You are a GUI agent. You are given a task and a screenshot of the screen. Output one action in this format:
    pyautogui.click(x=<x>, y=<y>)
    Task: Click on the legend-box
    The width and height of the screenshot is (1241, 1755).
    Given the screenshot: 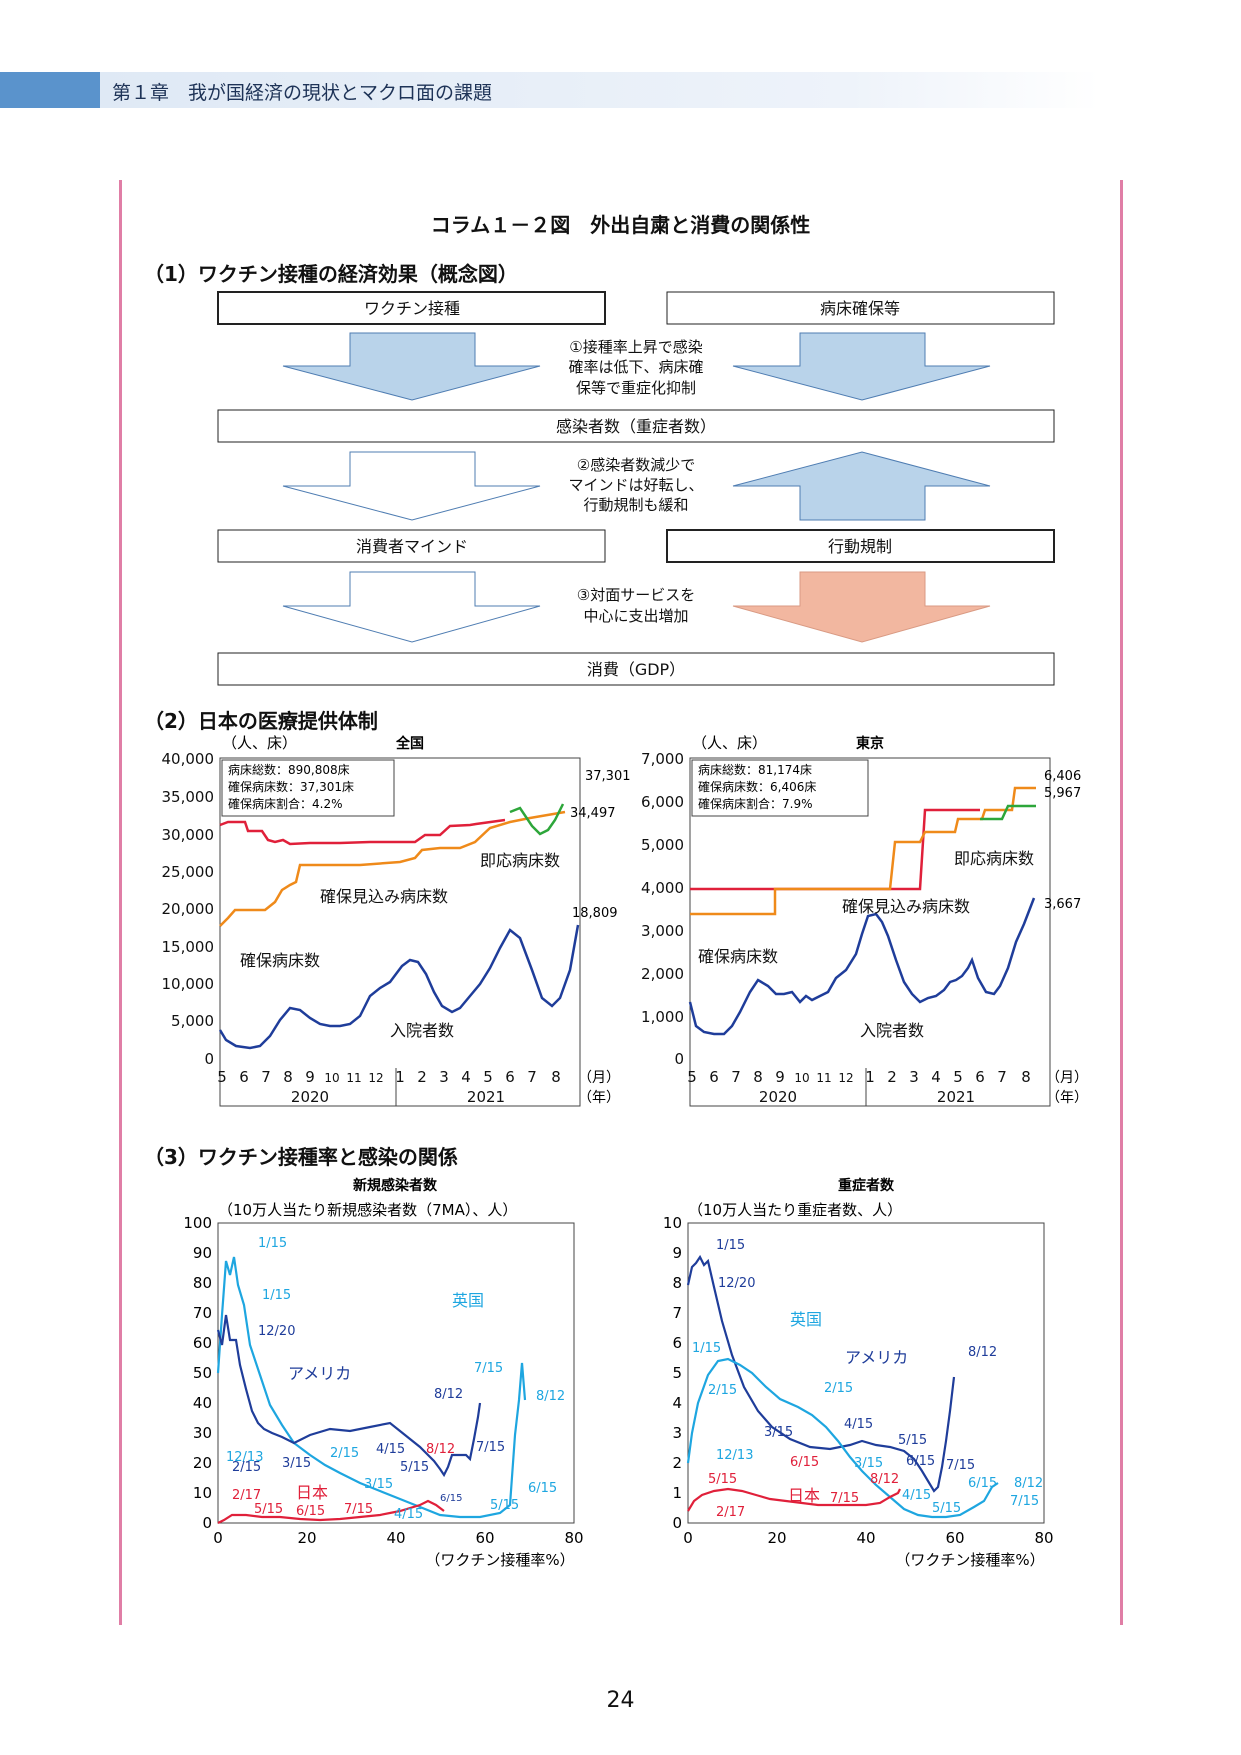 What is the action you would take?
    pyautogui.click(x=780, y=788)
    